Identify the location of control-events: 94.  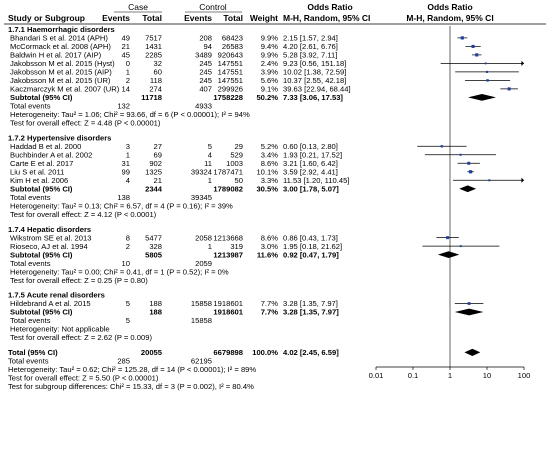
(208, 46).